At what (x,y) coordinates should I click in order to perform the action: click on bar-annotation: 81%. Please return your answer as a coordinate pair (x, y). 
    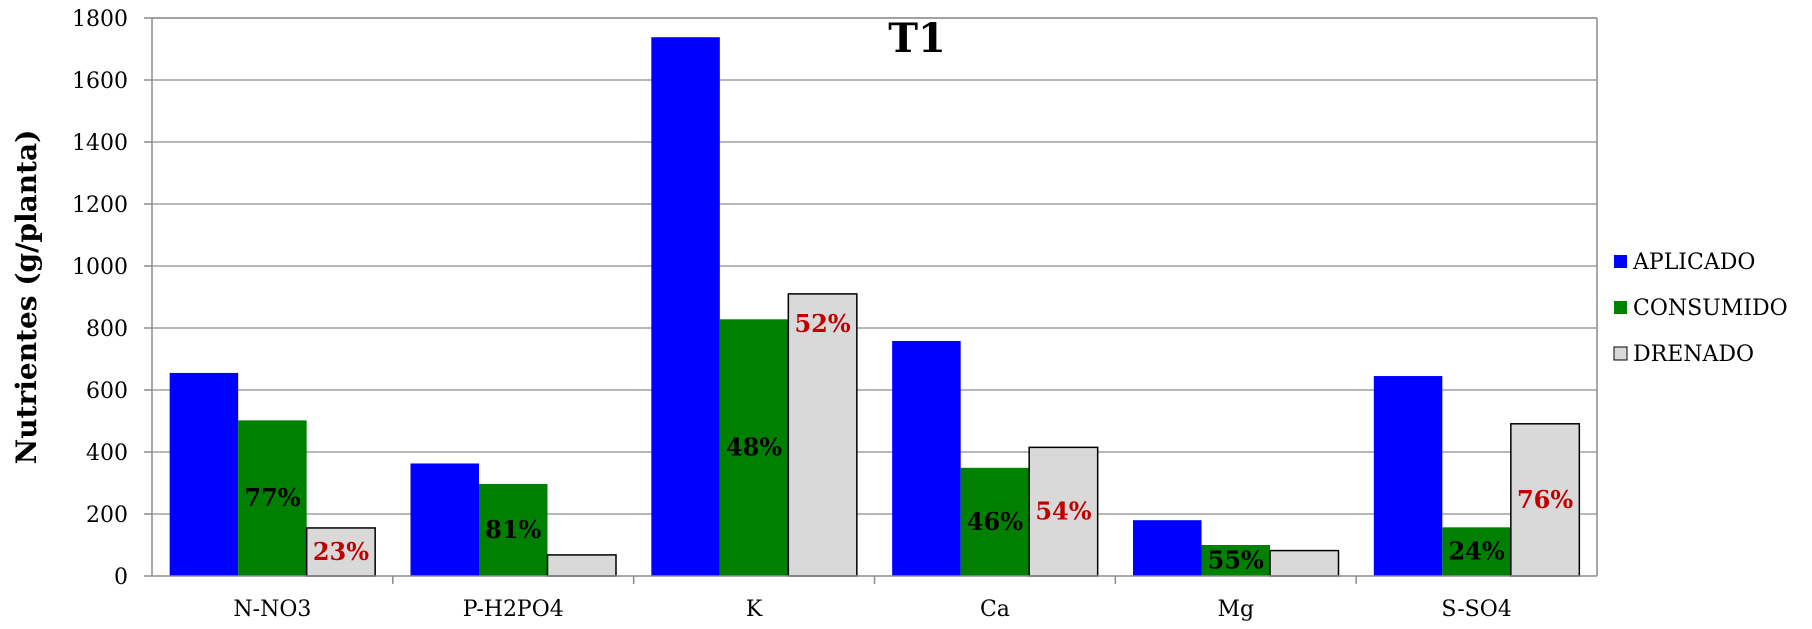
    Looking at the image, I should click on (513, 529).